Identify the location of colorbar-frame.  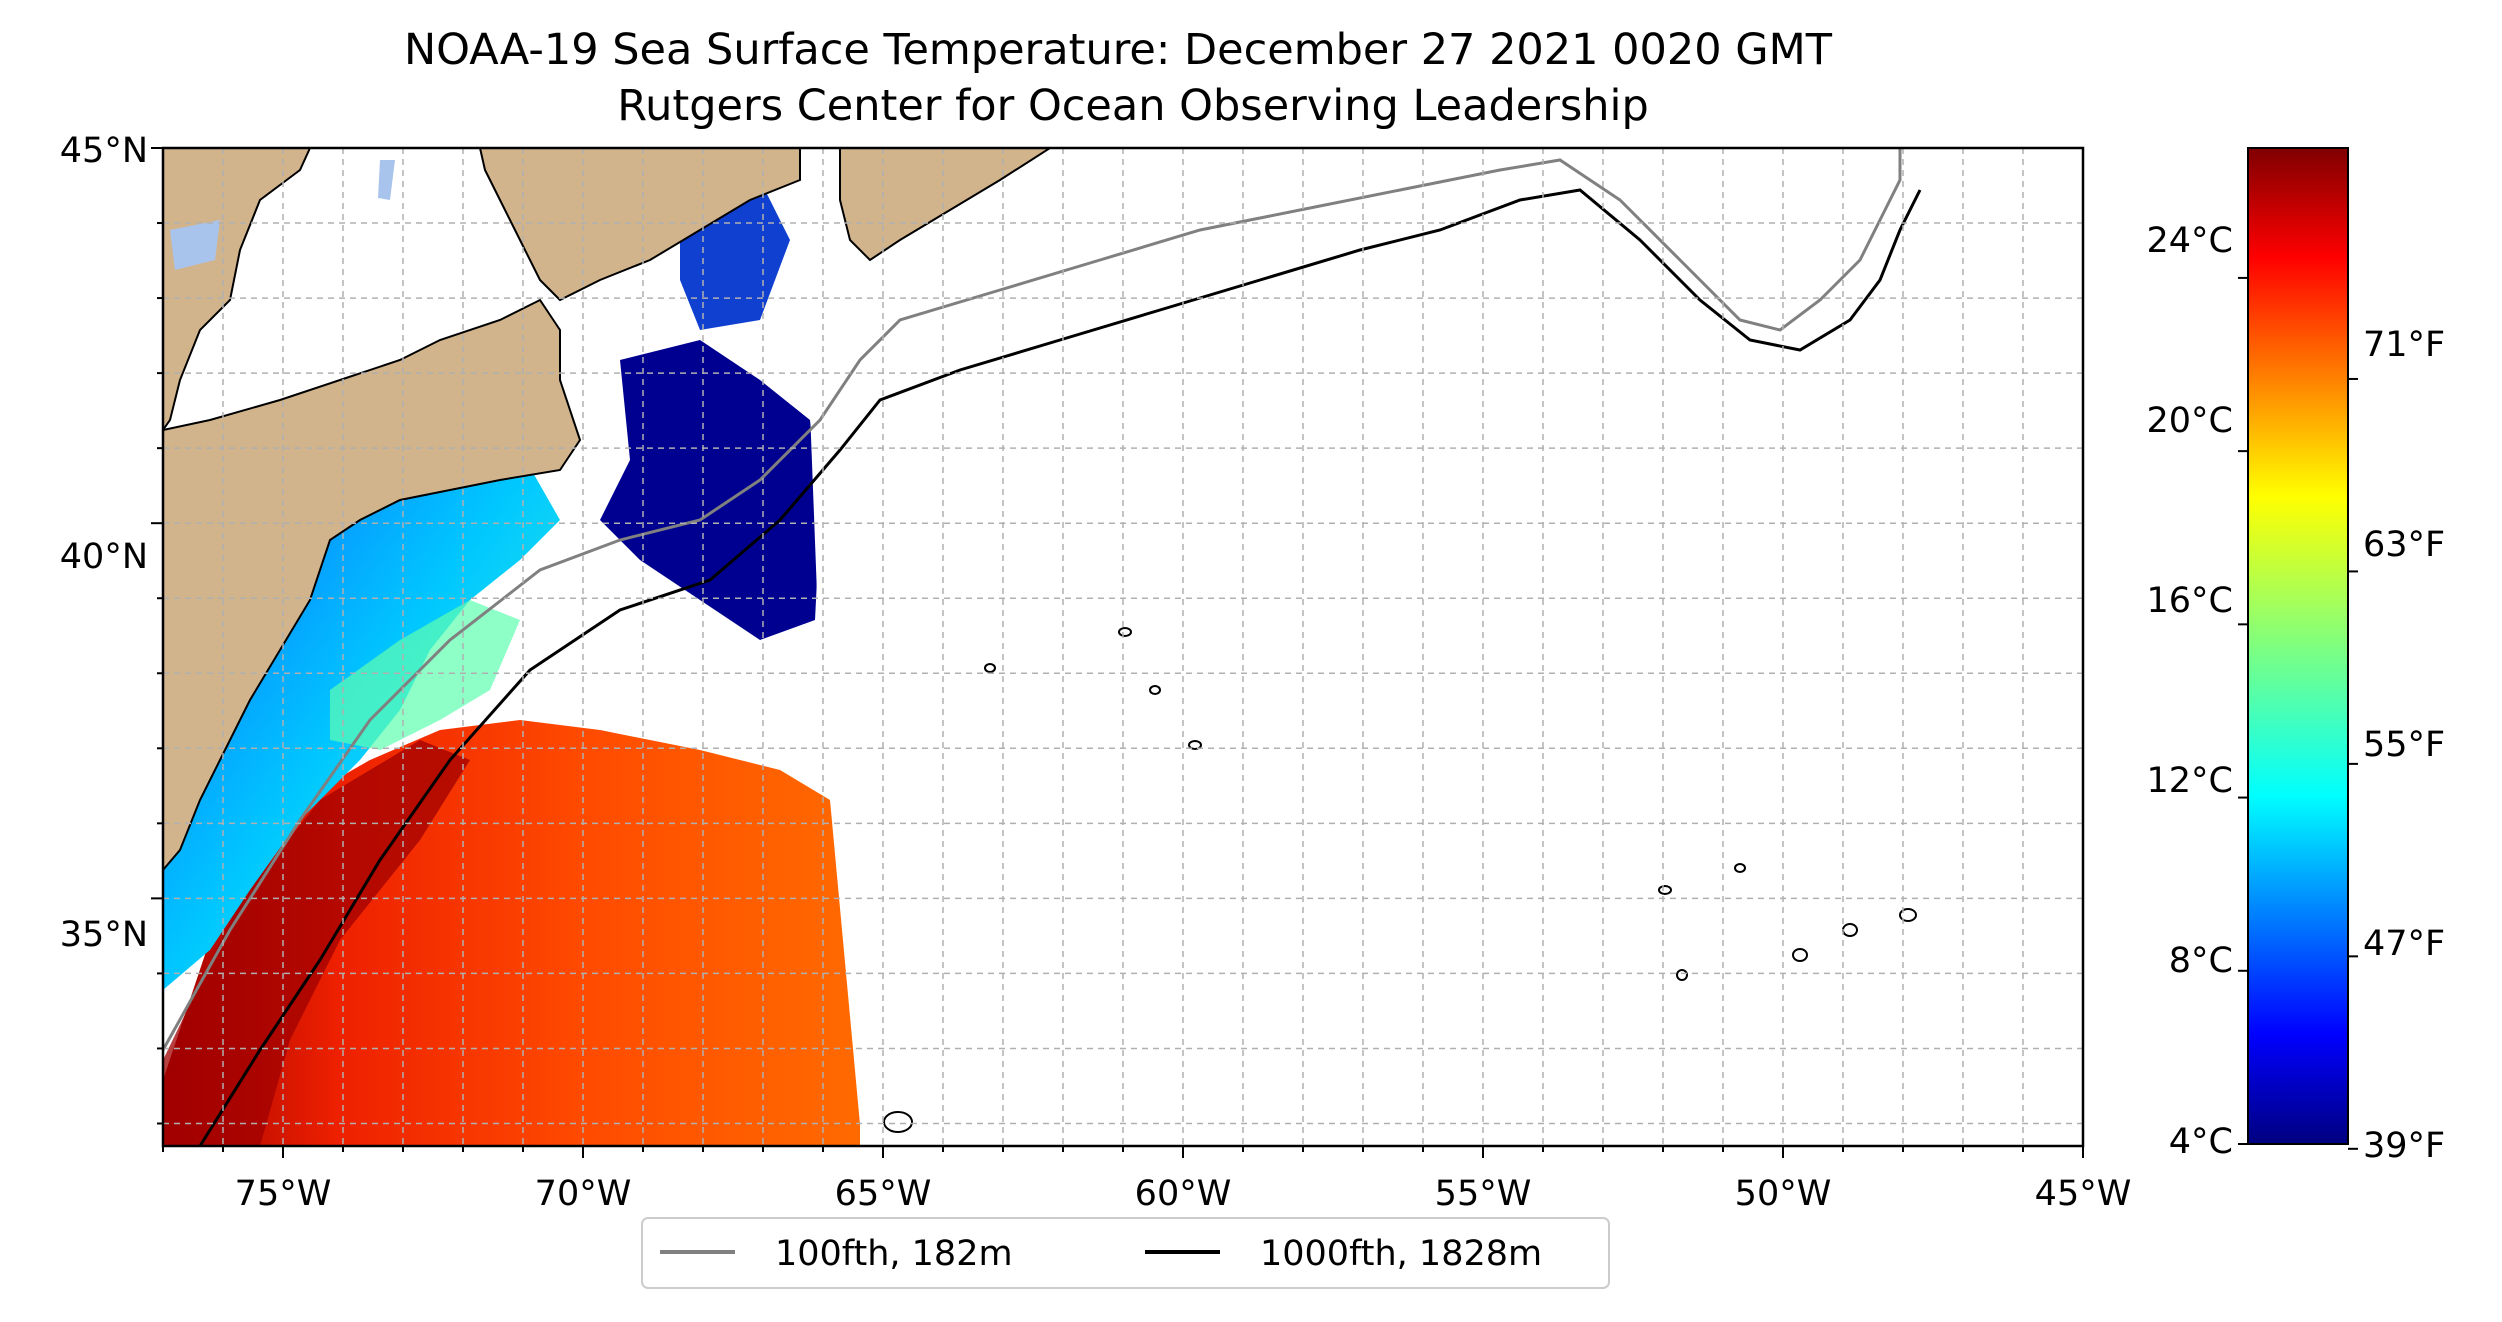
(2298, 646).